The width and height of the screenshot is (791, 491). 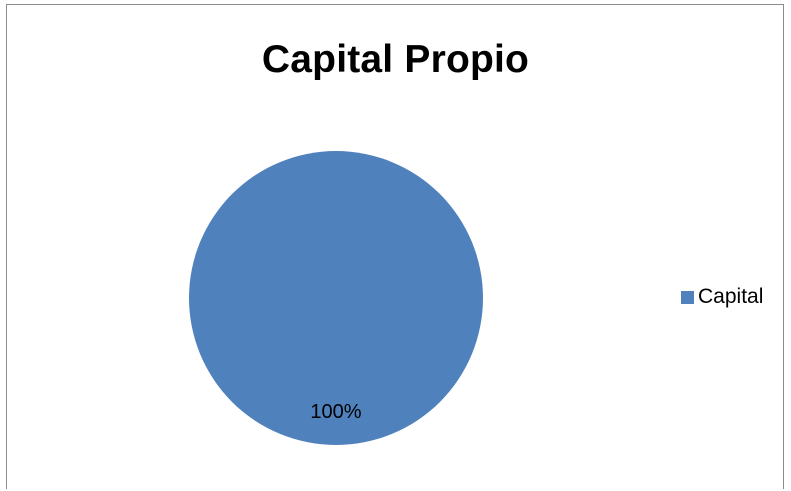 What do you see at coordinates (687, 297) in the screenshot?
I see `legend-swatch-capital` at bounding box center [687, 297].